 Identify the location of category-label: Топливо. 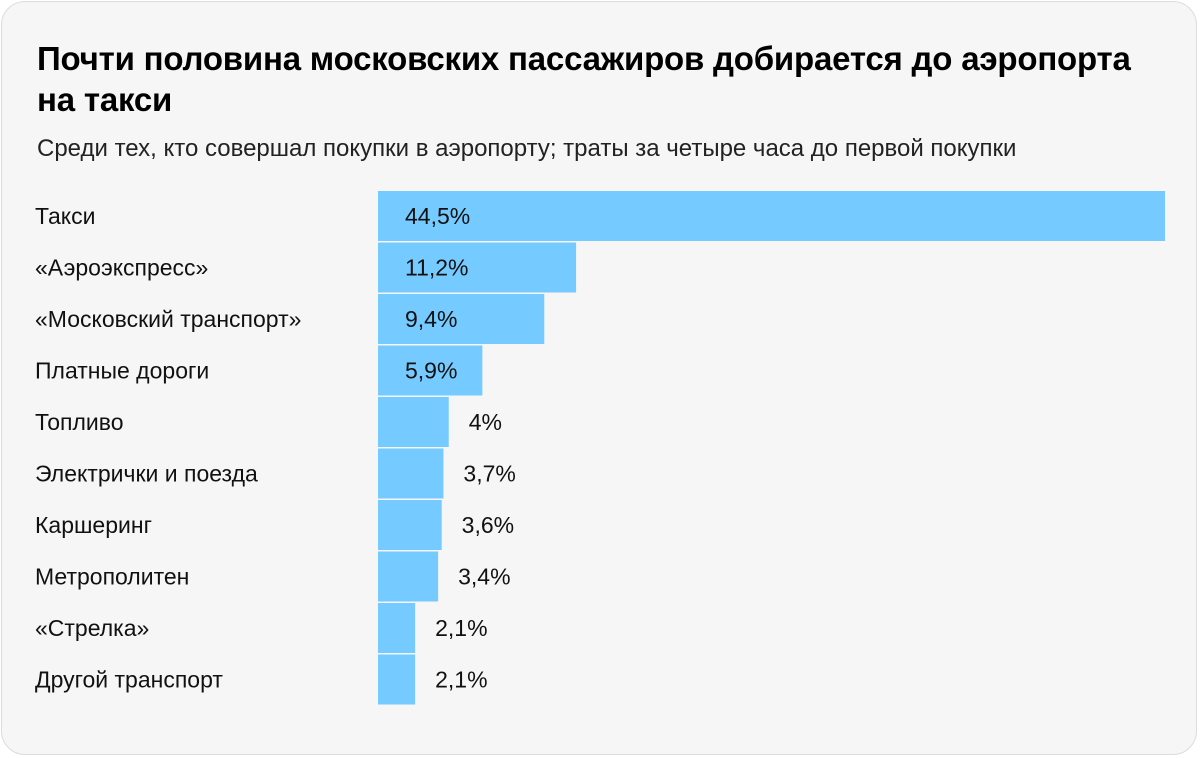
(79, 422).